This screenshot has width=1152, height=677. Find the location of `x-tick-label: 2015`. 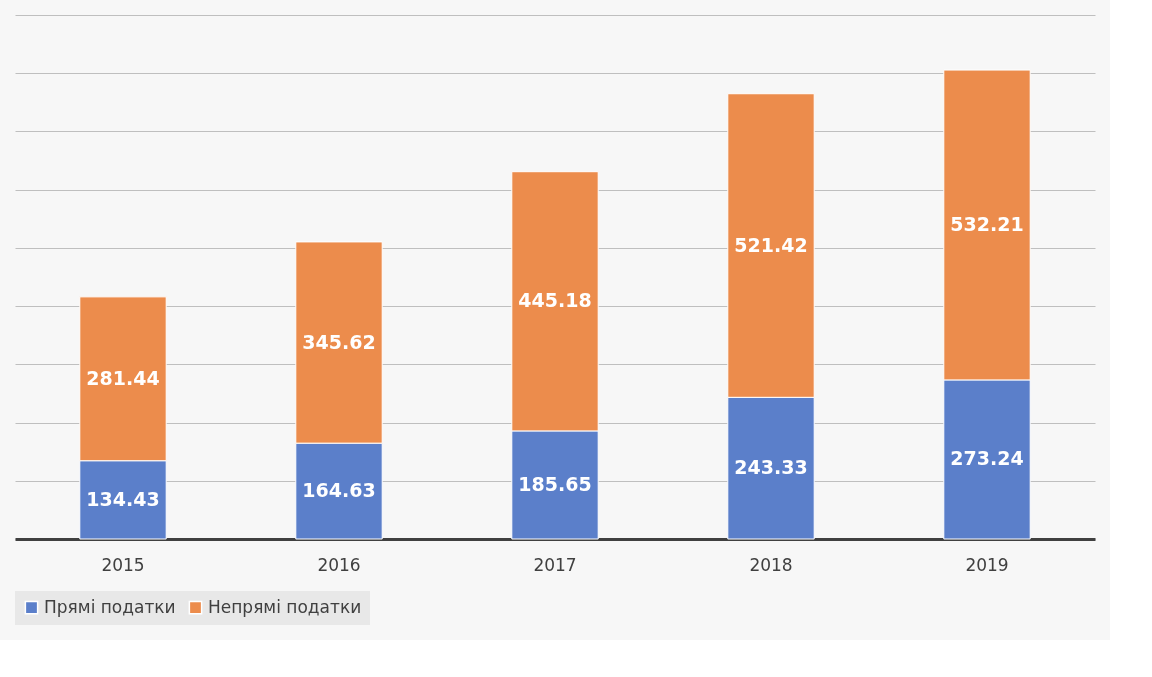

x-tick-label: 2015 is located at coordinates (123, 564).